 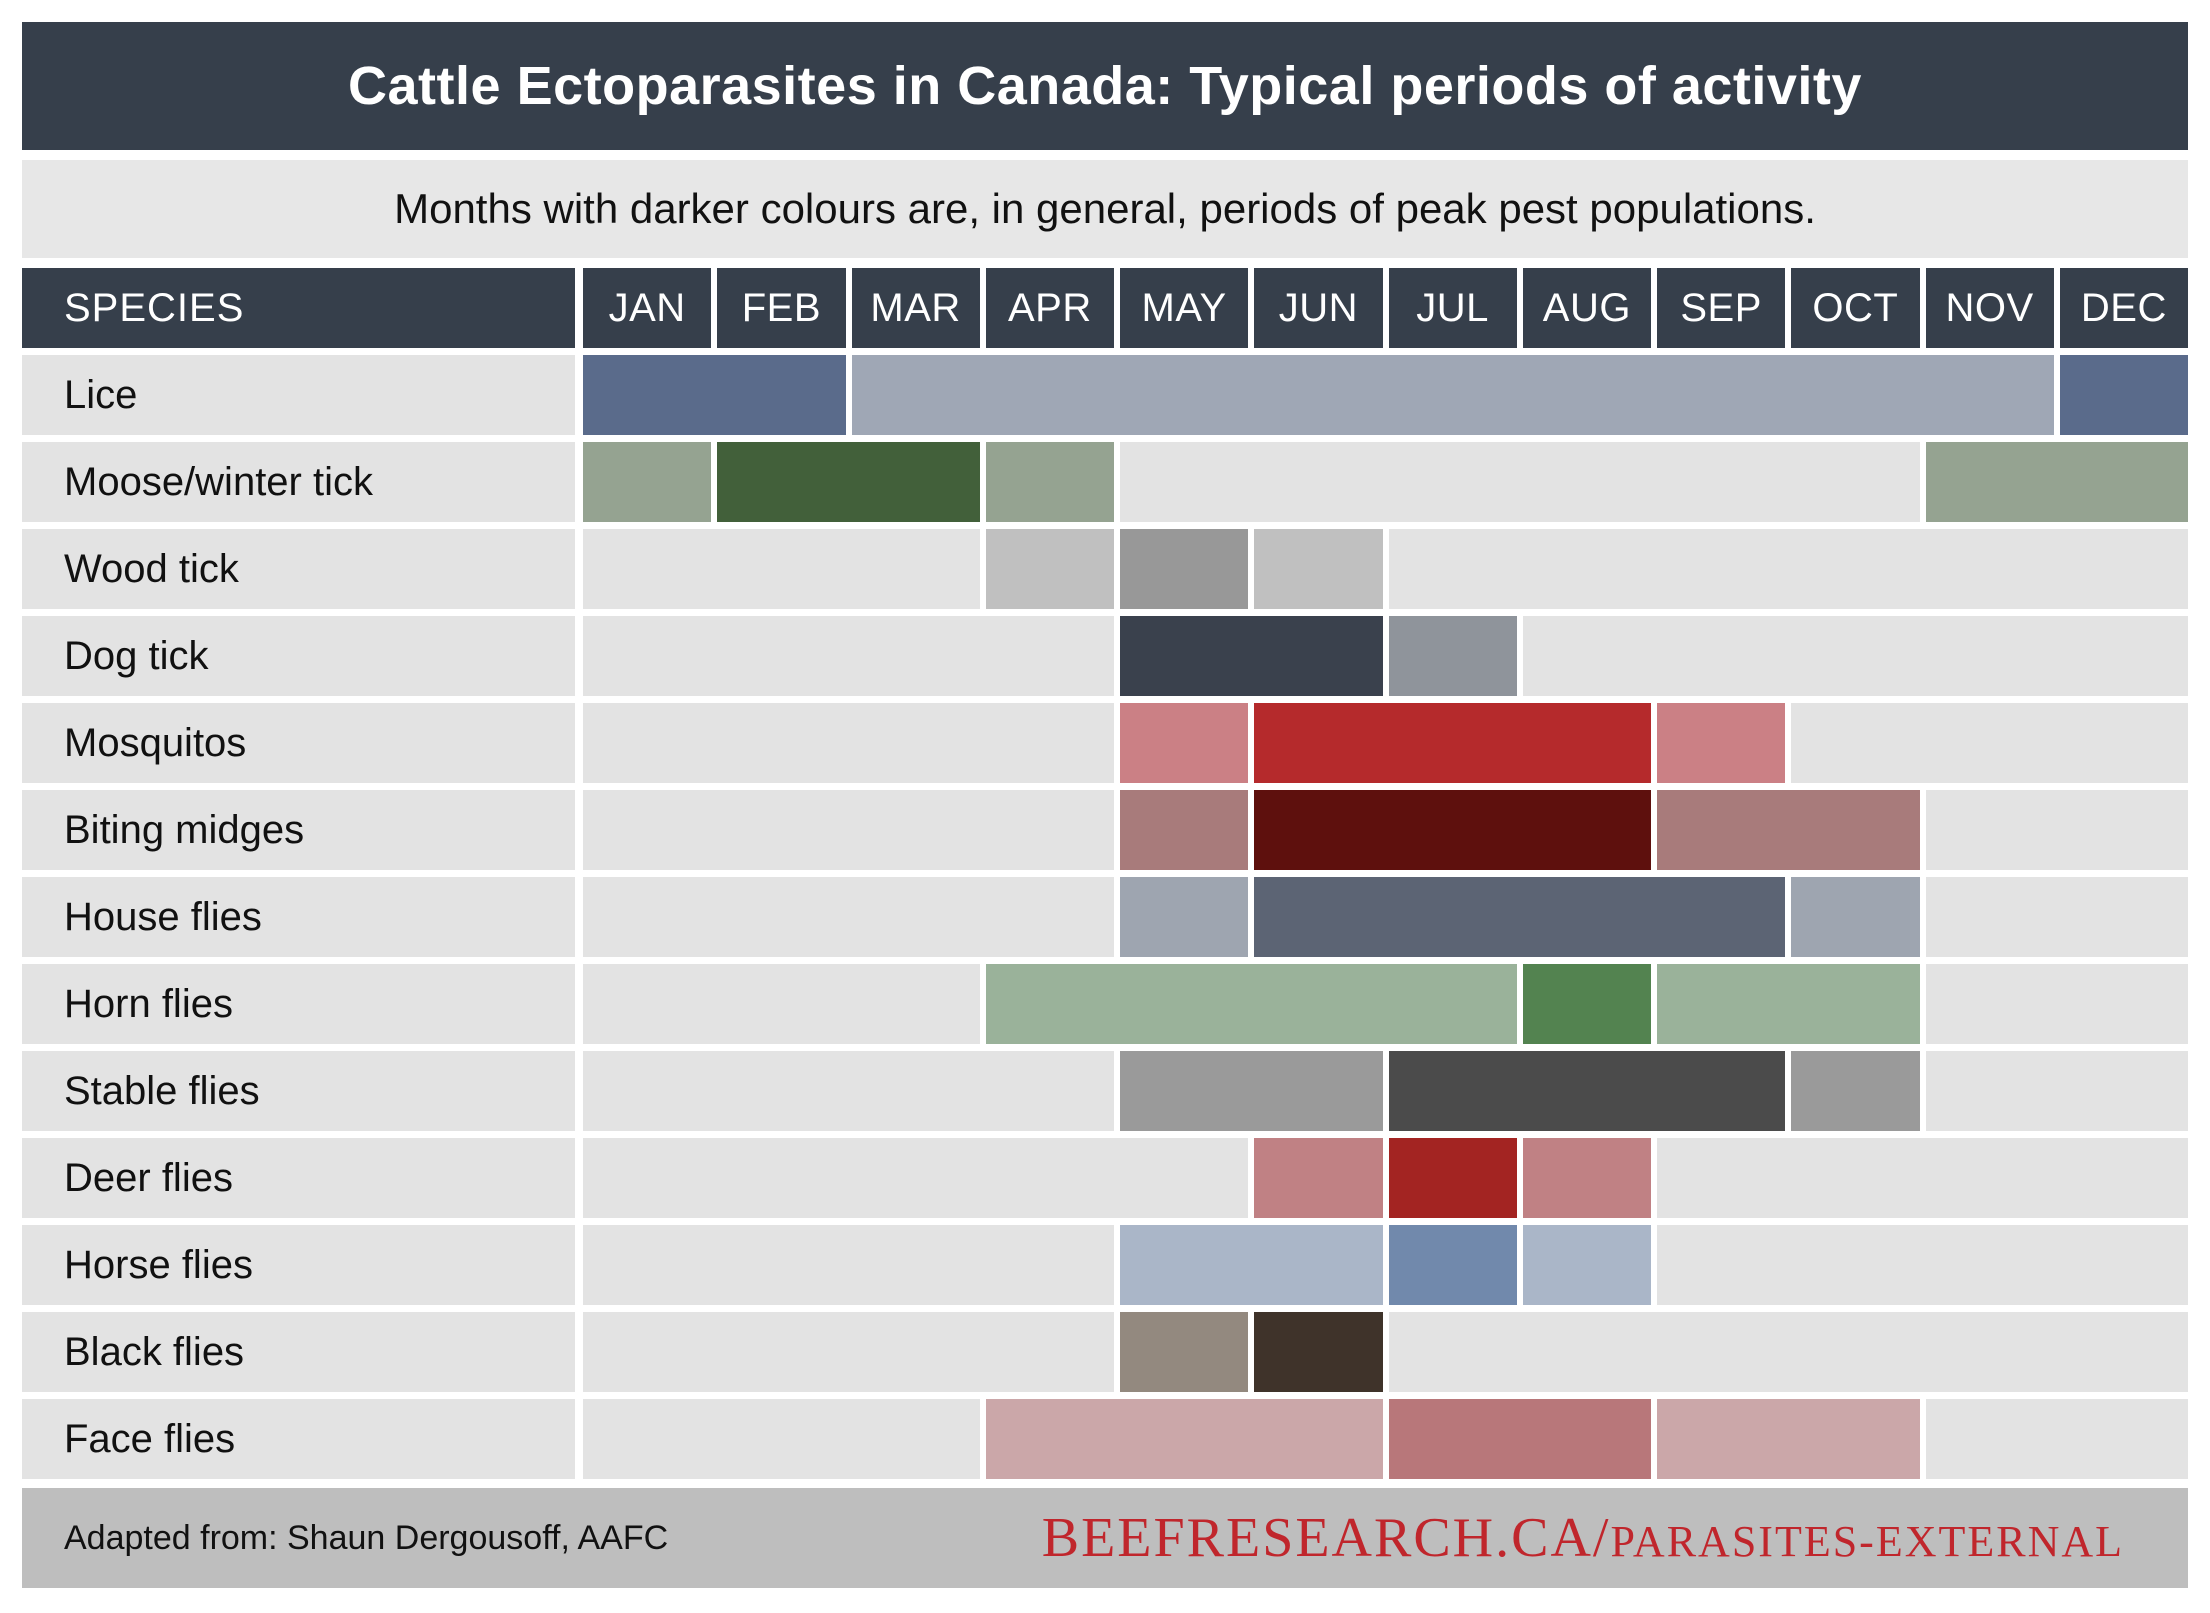 I want to click on month-header-cell: JUN, so click(x=1318, y=308).